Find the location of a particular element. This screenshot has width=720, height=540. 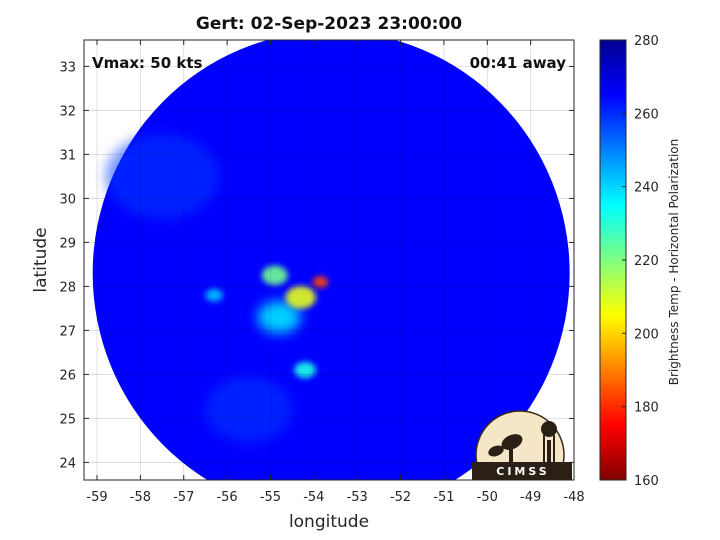

x-axis-label: longitude is located at coordinates (329, 522).